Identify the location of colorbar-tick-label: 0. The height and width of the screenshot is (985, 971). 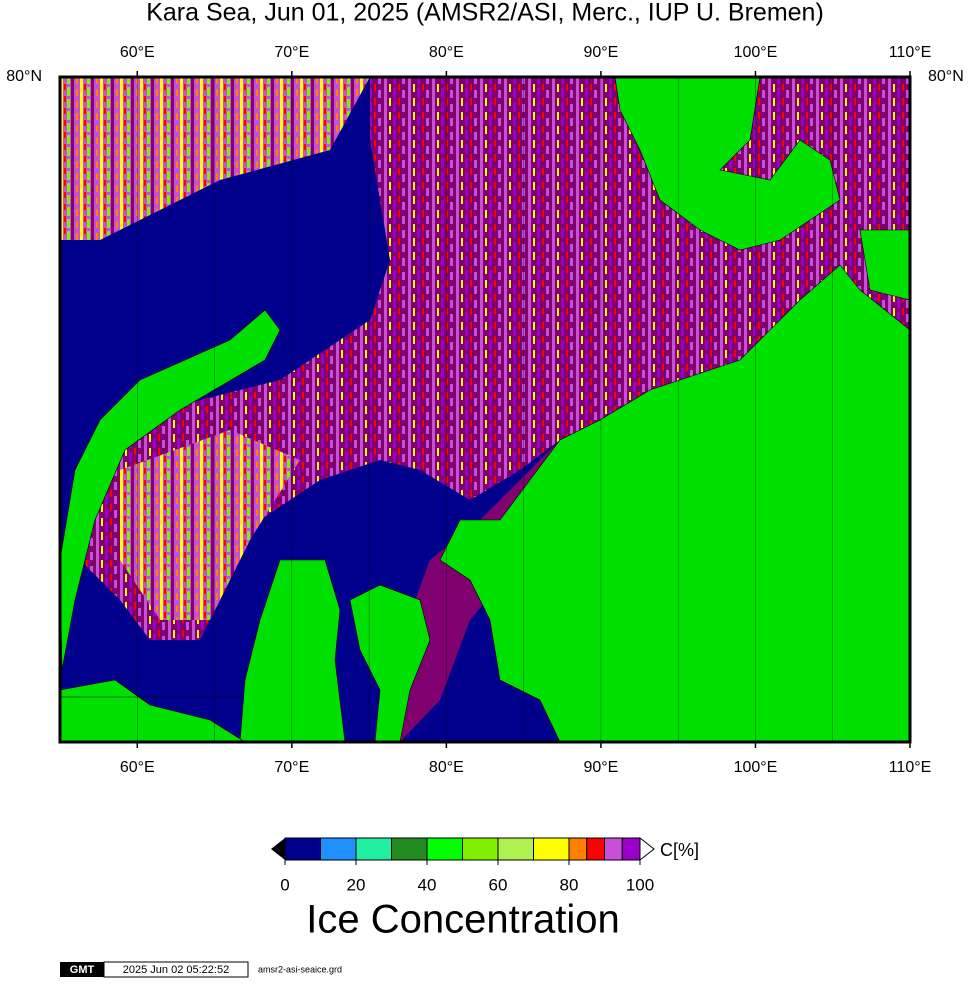
(284, 884).